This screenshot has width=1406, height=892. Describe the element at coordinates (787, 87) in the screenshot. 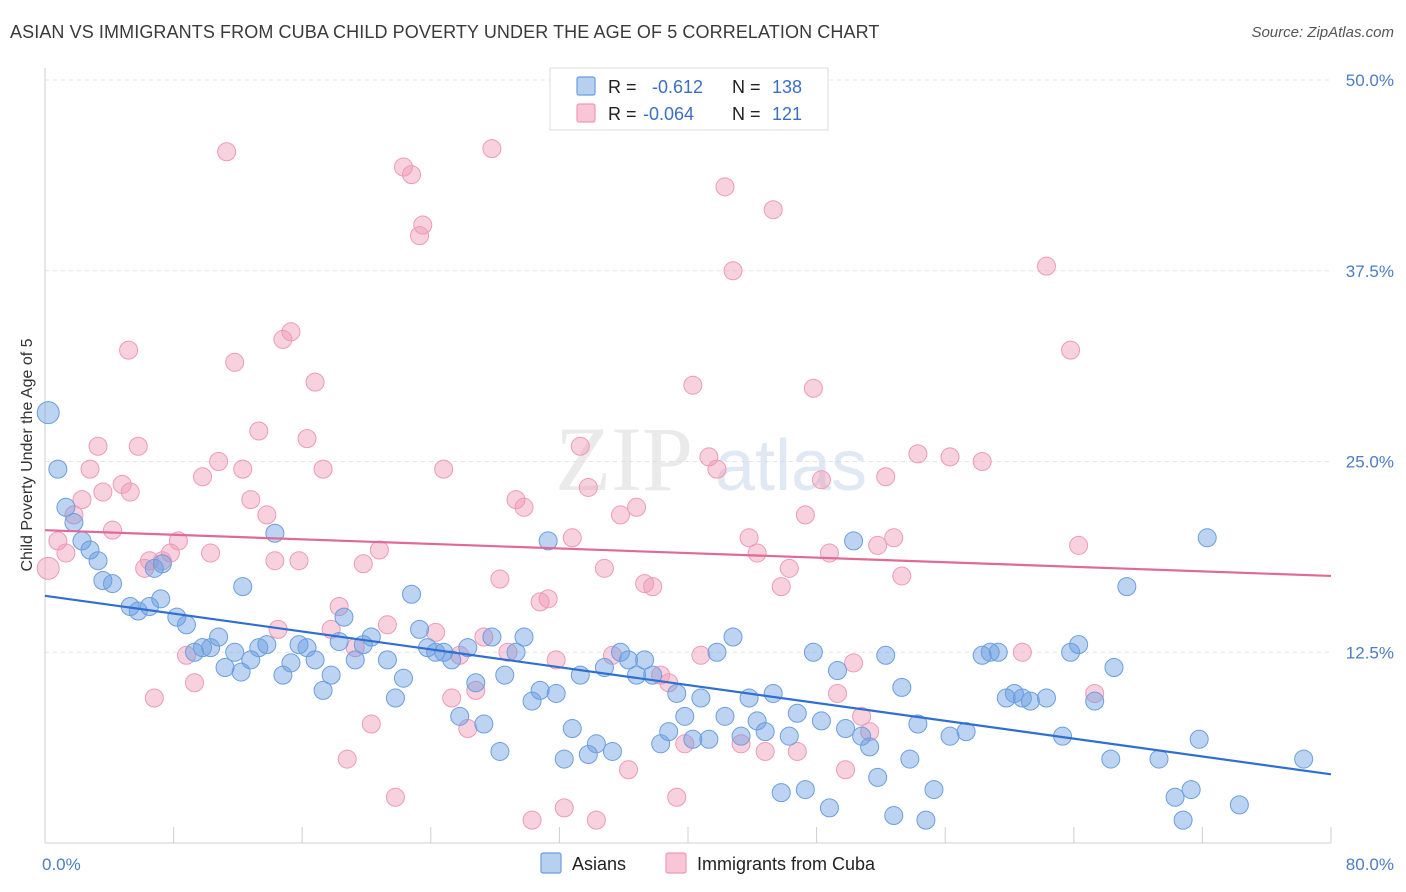

I see `legend-n-value-1: 138` at that location.